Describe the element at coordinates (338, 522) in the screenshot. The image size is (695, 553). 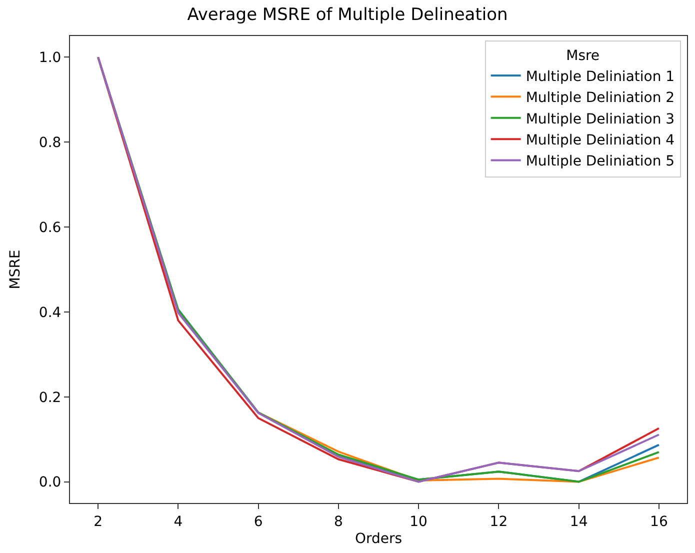
I see `x-tick-label: 8` at that location.